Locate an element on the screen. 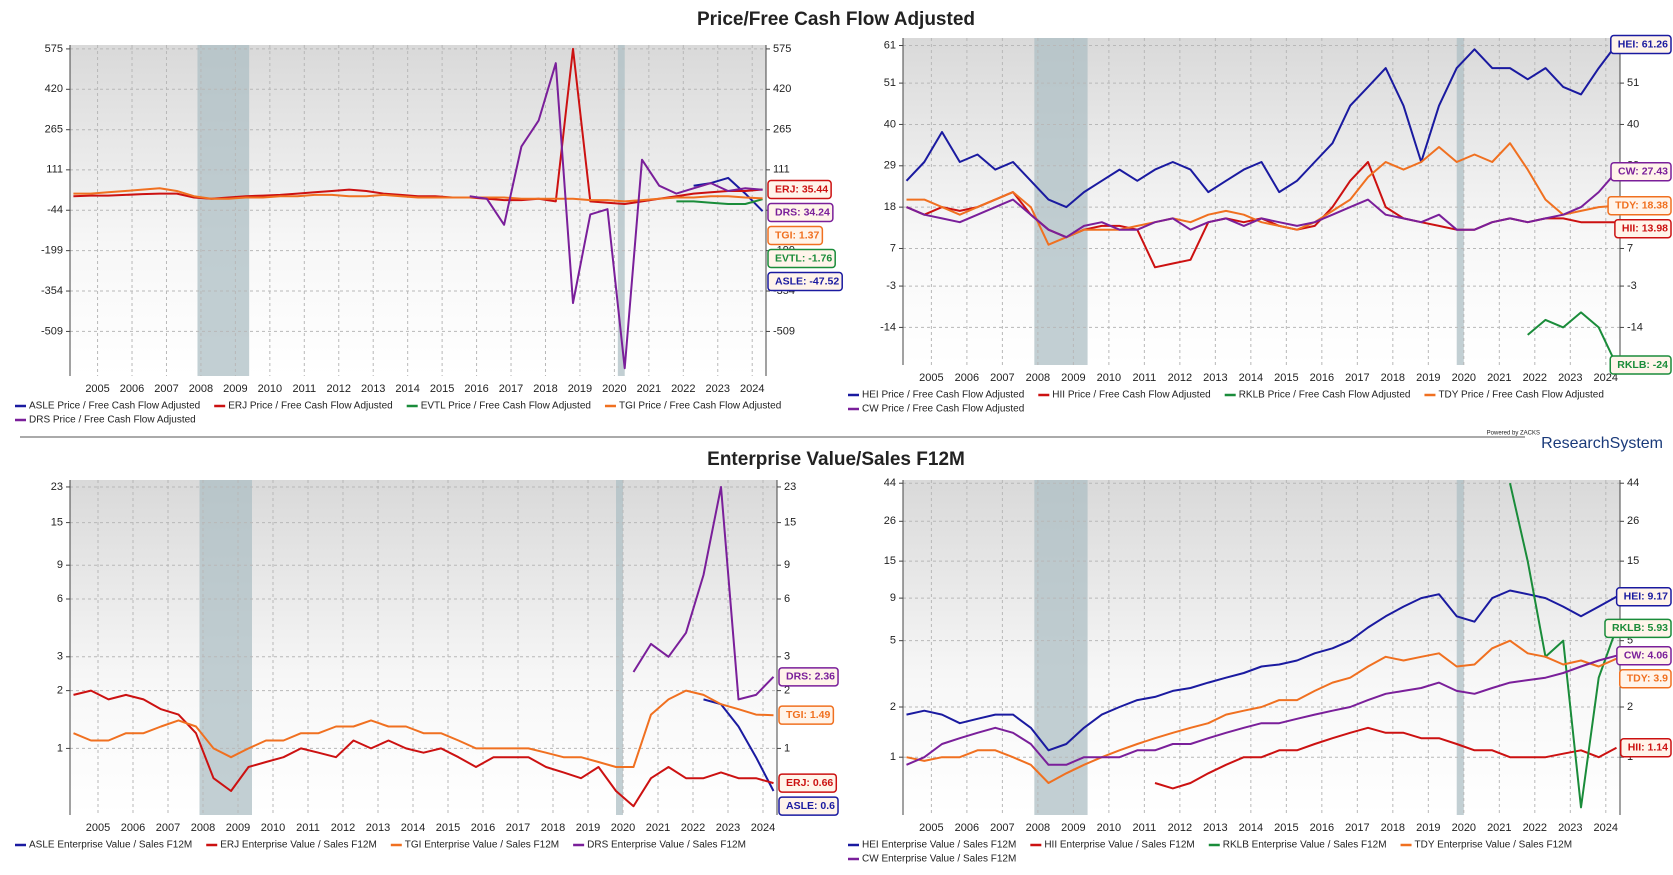  end-label: ERJ: 0.66 is located at coordinates (808, 783).